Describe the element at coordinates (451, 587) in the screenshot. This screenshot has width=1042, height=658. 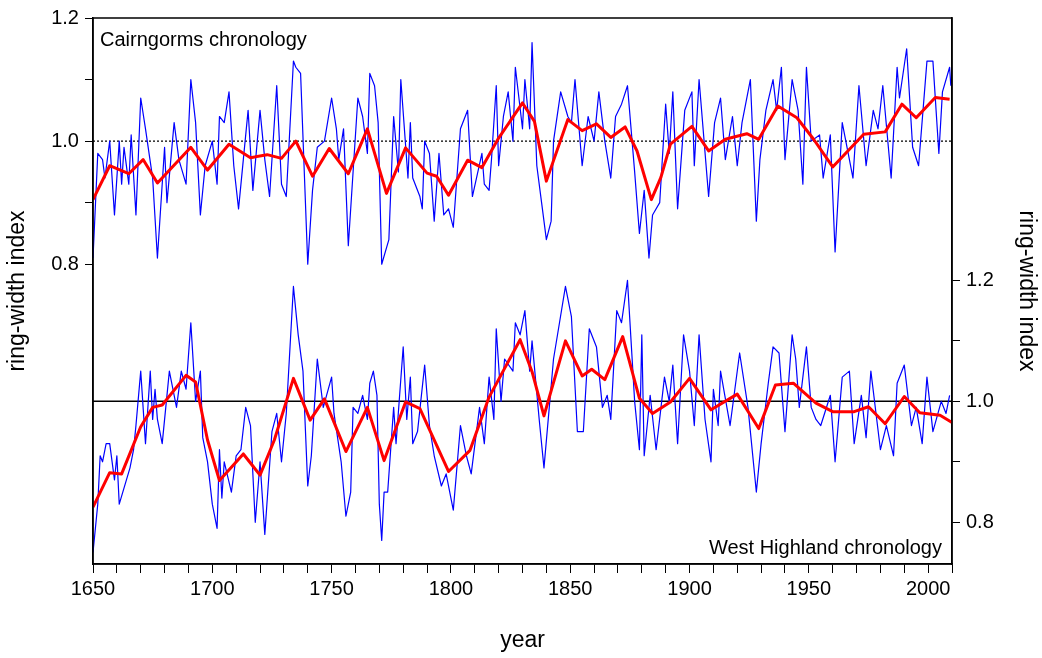
I see `x-tick-label: 1800` at that location.